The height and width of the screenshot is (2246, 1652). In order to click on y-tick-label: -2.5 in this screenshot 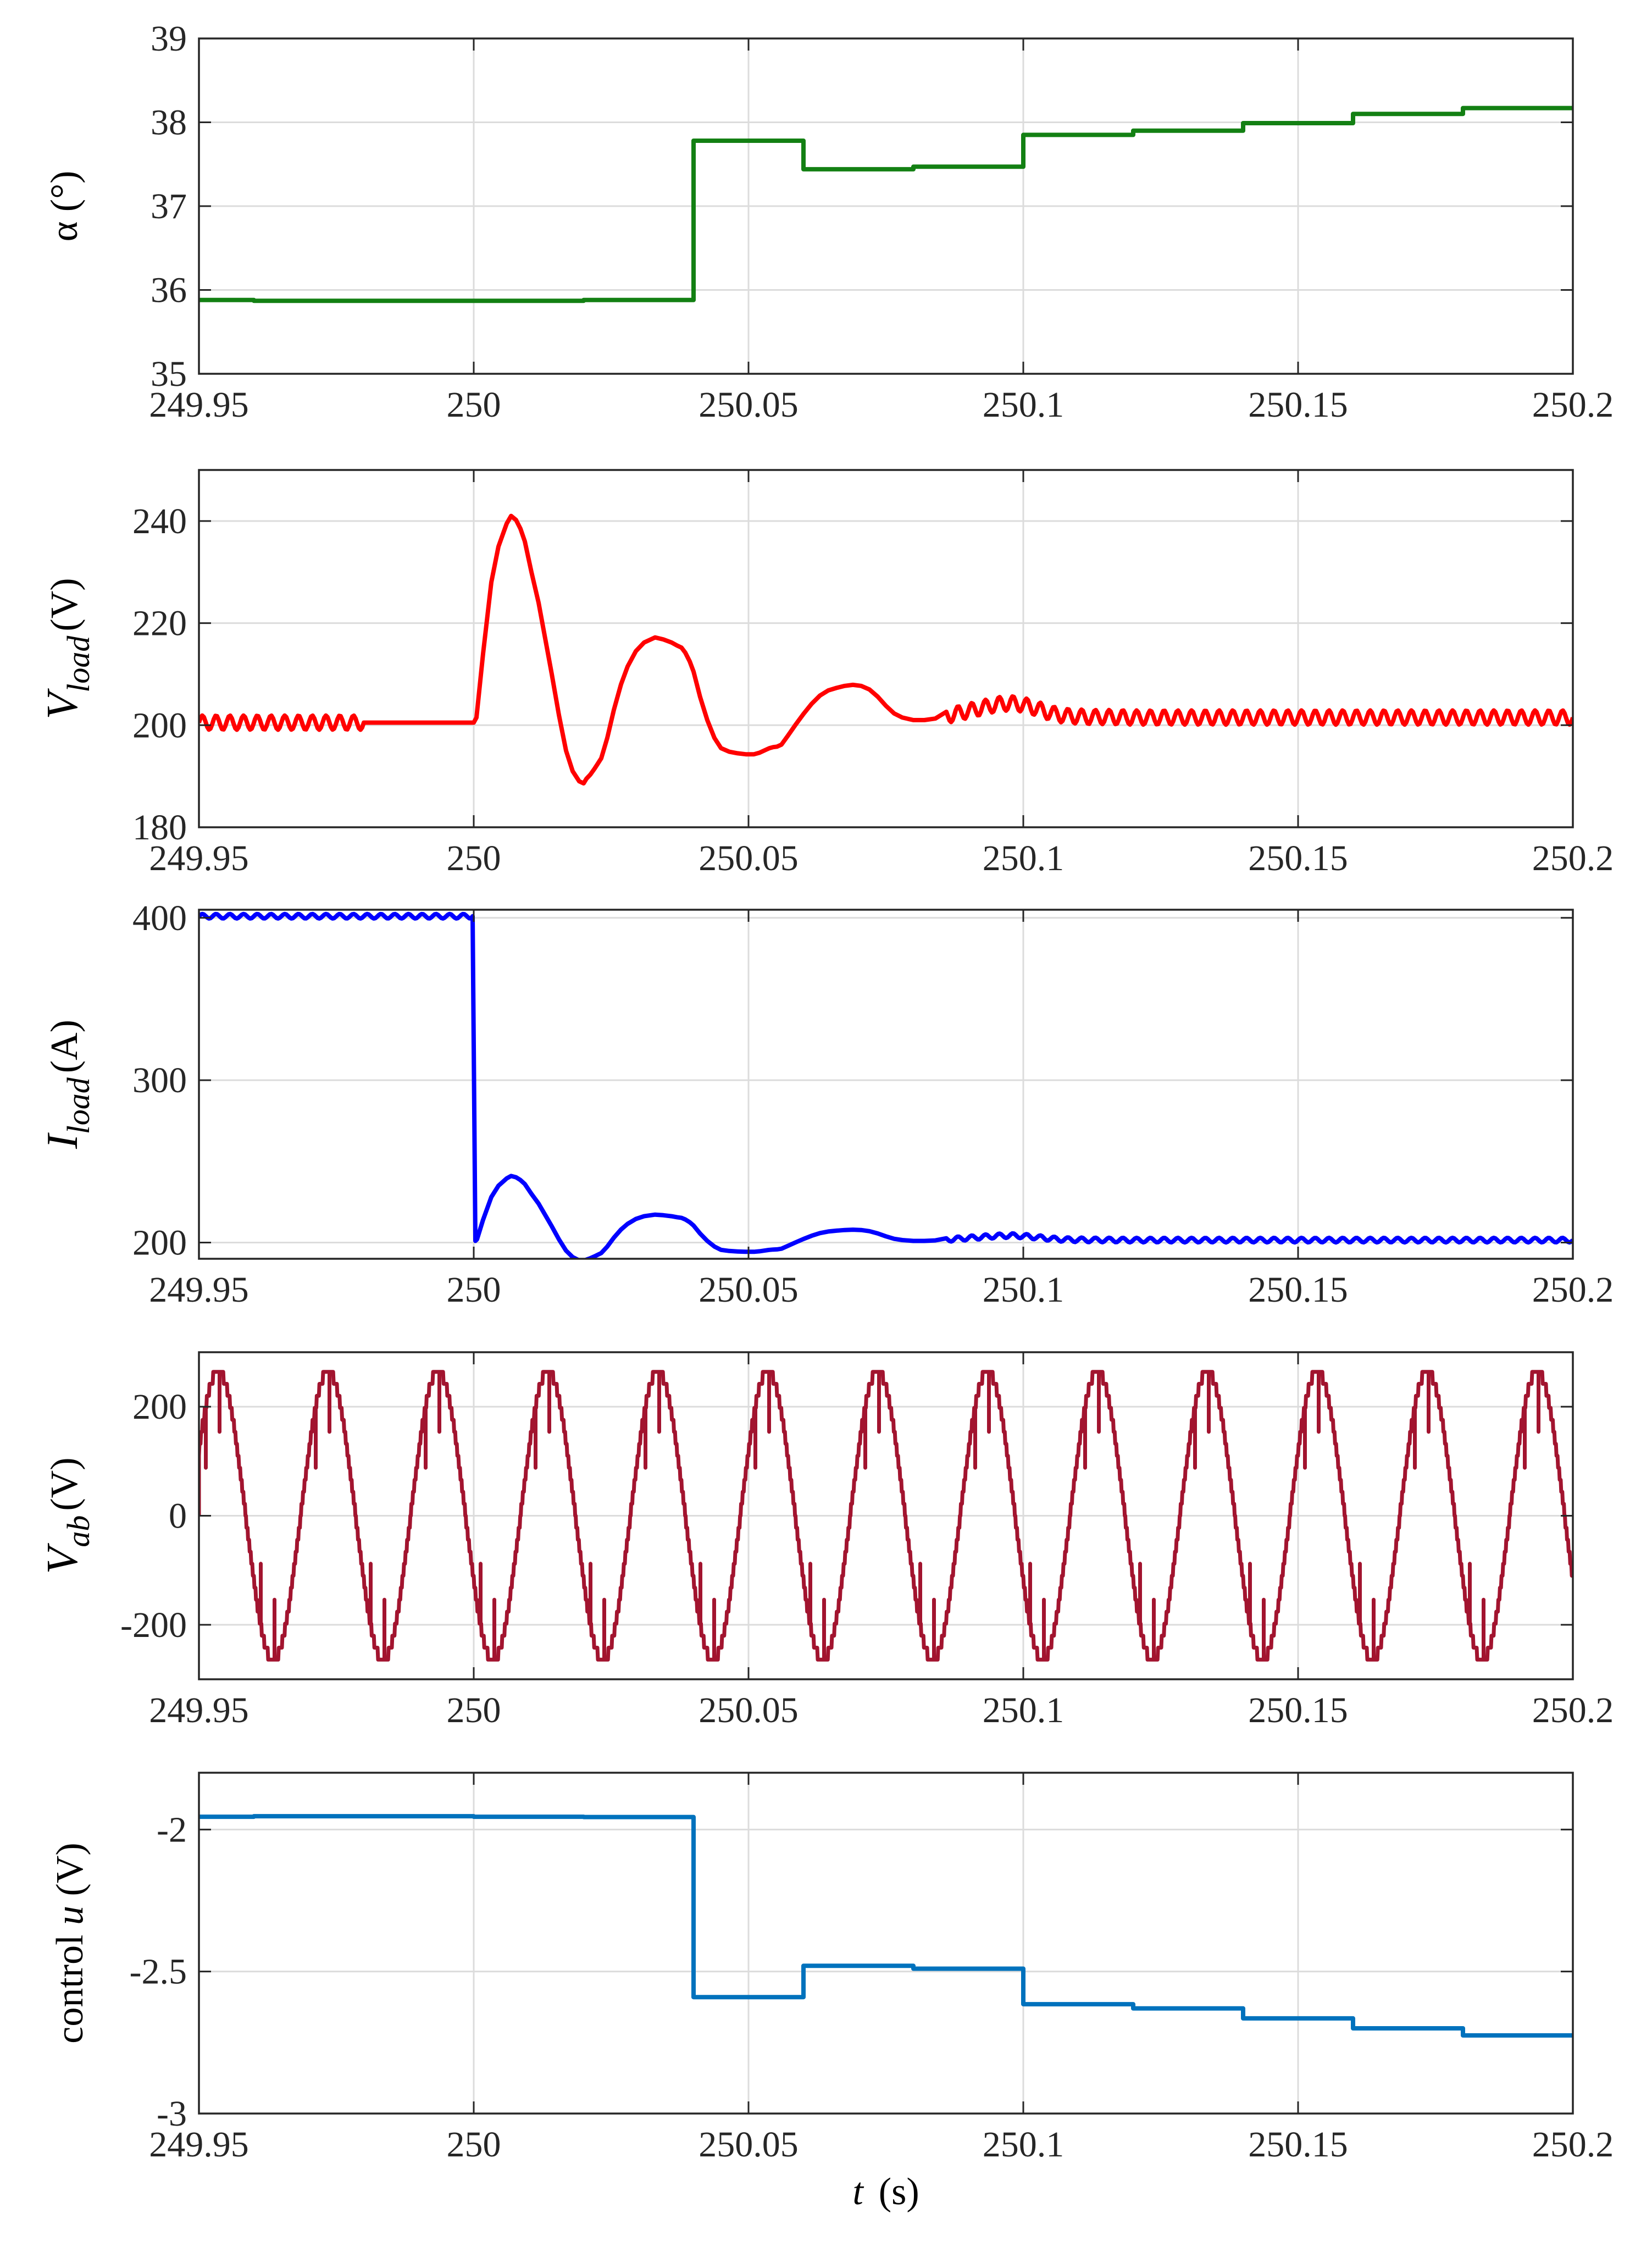, I will do `click(158, 1972)`.